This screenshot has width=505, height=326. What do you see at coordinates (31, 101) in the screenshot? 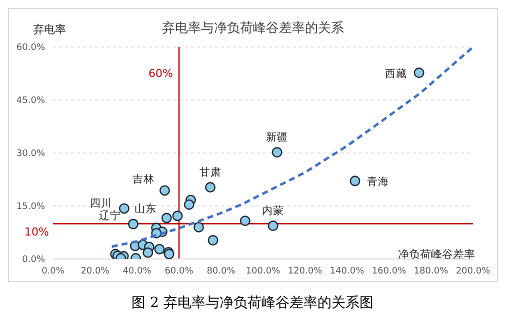
I see `y-tick-label: 45.0%` at bounding box center [31, 101].